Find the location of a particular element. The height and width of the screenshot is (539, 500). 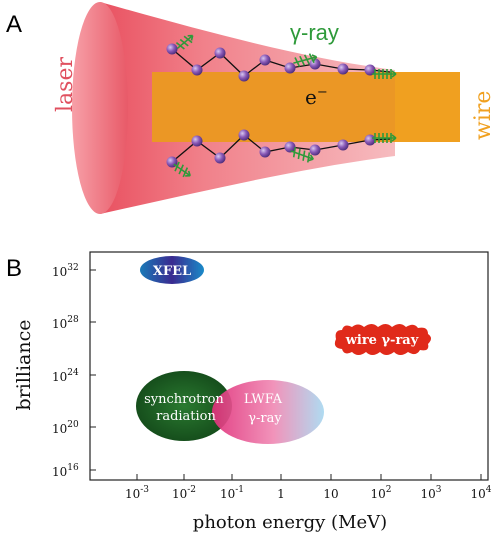

lwfa-label: LWFA γ-ray is located at coordinates (265, 409).